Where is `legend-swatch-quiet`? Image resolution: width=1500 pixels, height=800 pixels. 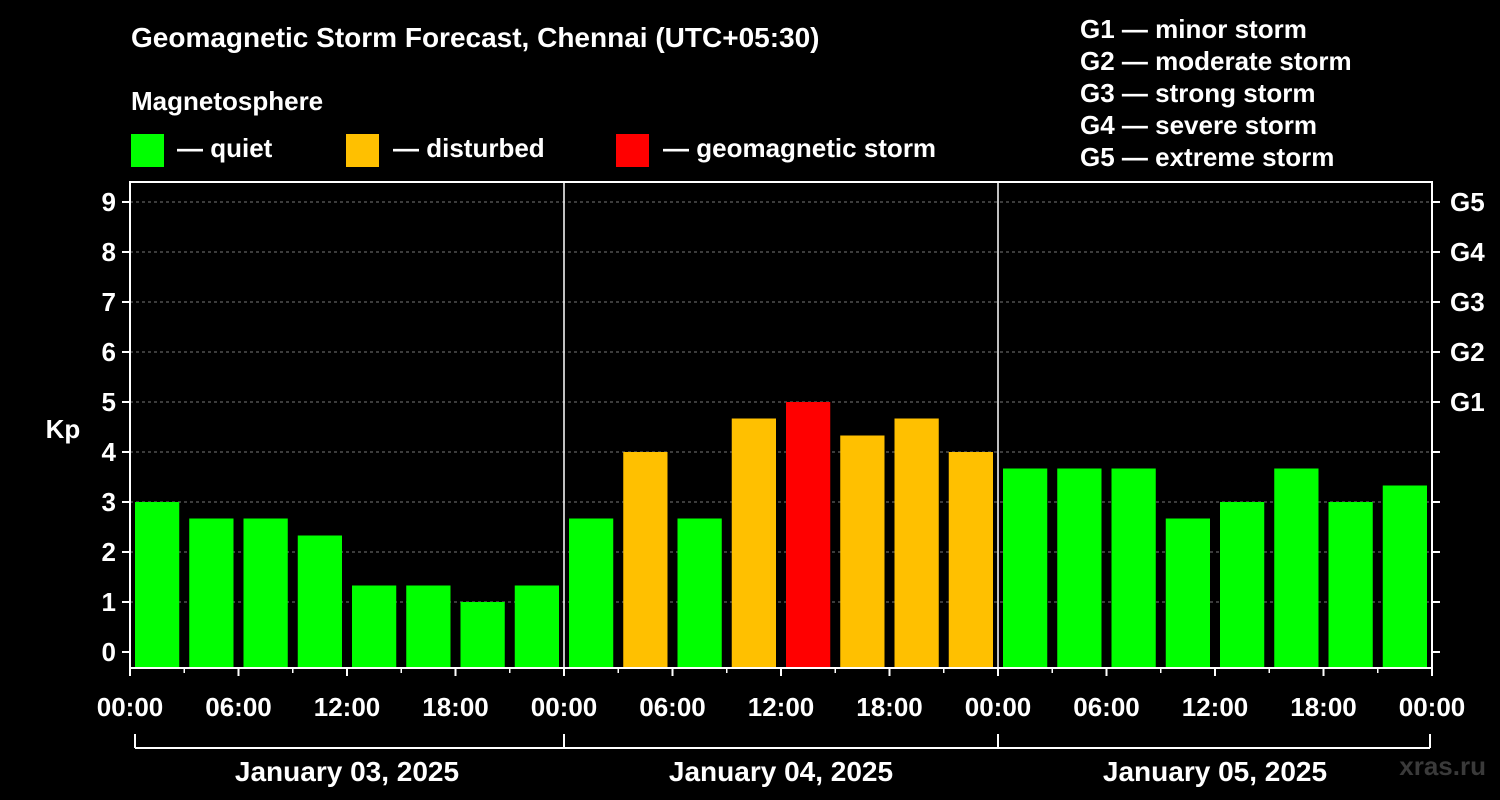 legend-swatch-quiet is located at coordinates (147, 150).